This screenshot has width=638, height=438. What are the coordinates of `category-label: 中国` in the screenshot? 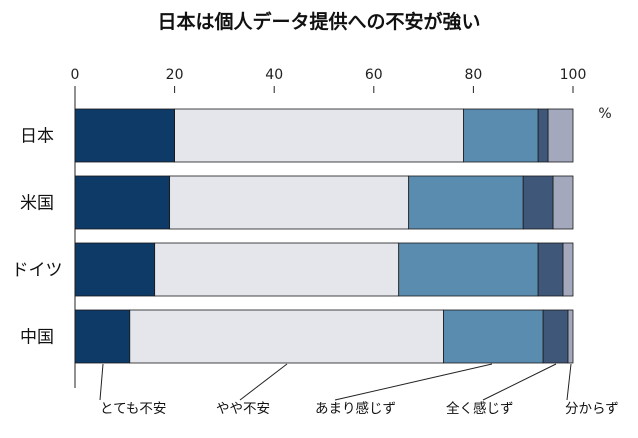 It's located at (37, 338).